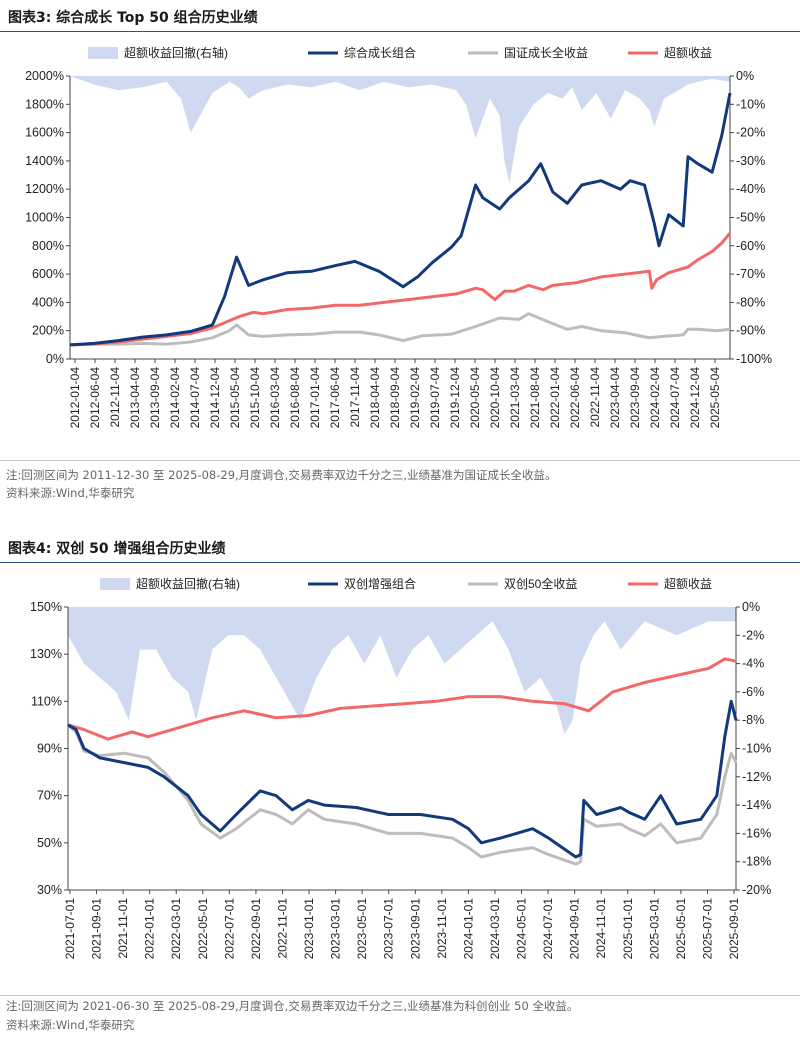 The width and height of the screenshot is (800, 1037). Describe the element at coordinates (745, 76) in the screenshot. I see `chart3-y2-tick-label: 0%` at that location.